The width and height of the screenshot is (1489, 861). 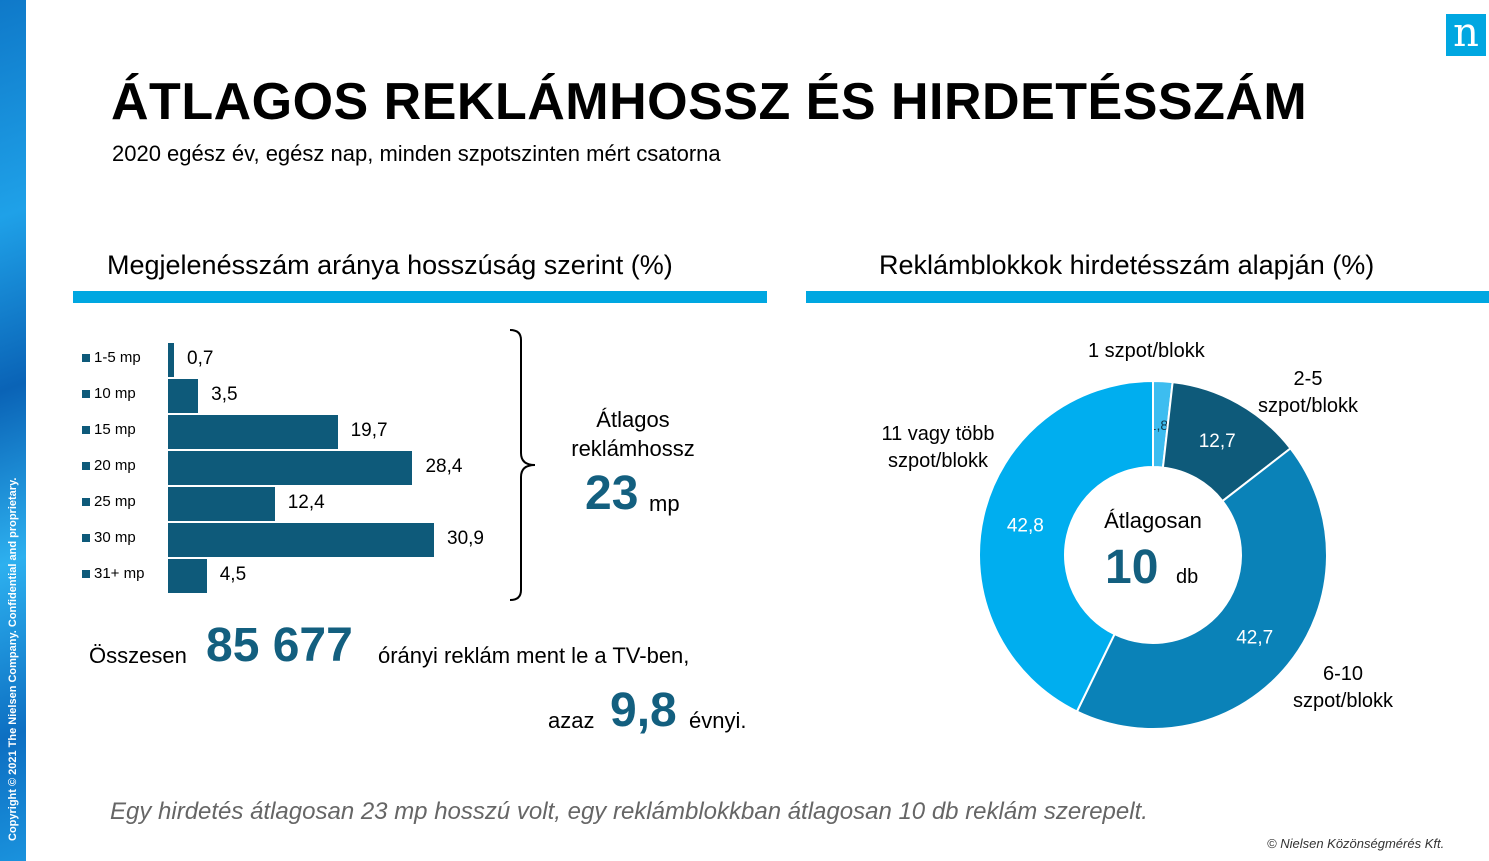 What do you see at coordinates (115, 501) in the screenshot?
I see `legend-label: 25 mp` at bounding box center [115, 501].